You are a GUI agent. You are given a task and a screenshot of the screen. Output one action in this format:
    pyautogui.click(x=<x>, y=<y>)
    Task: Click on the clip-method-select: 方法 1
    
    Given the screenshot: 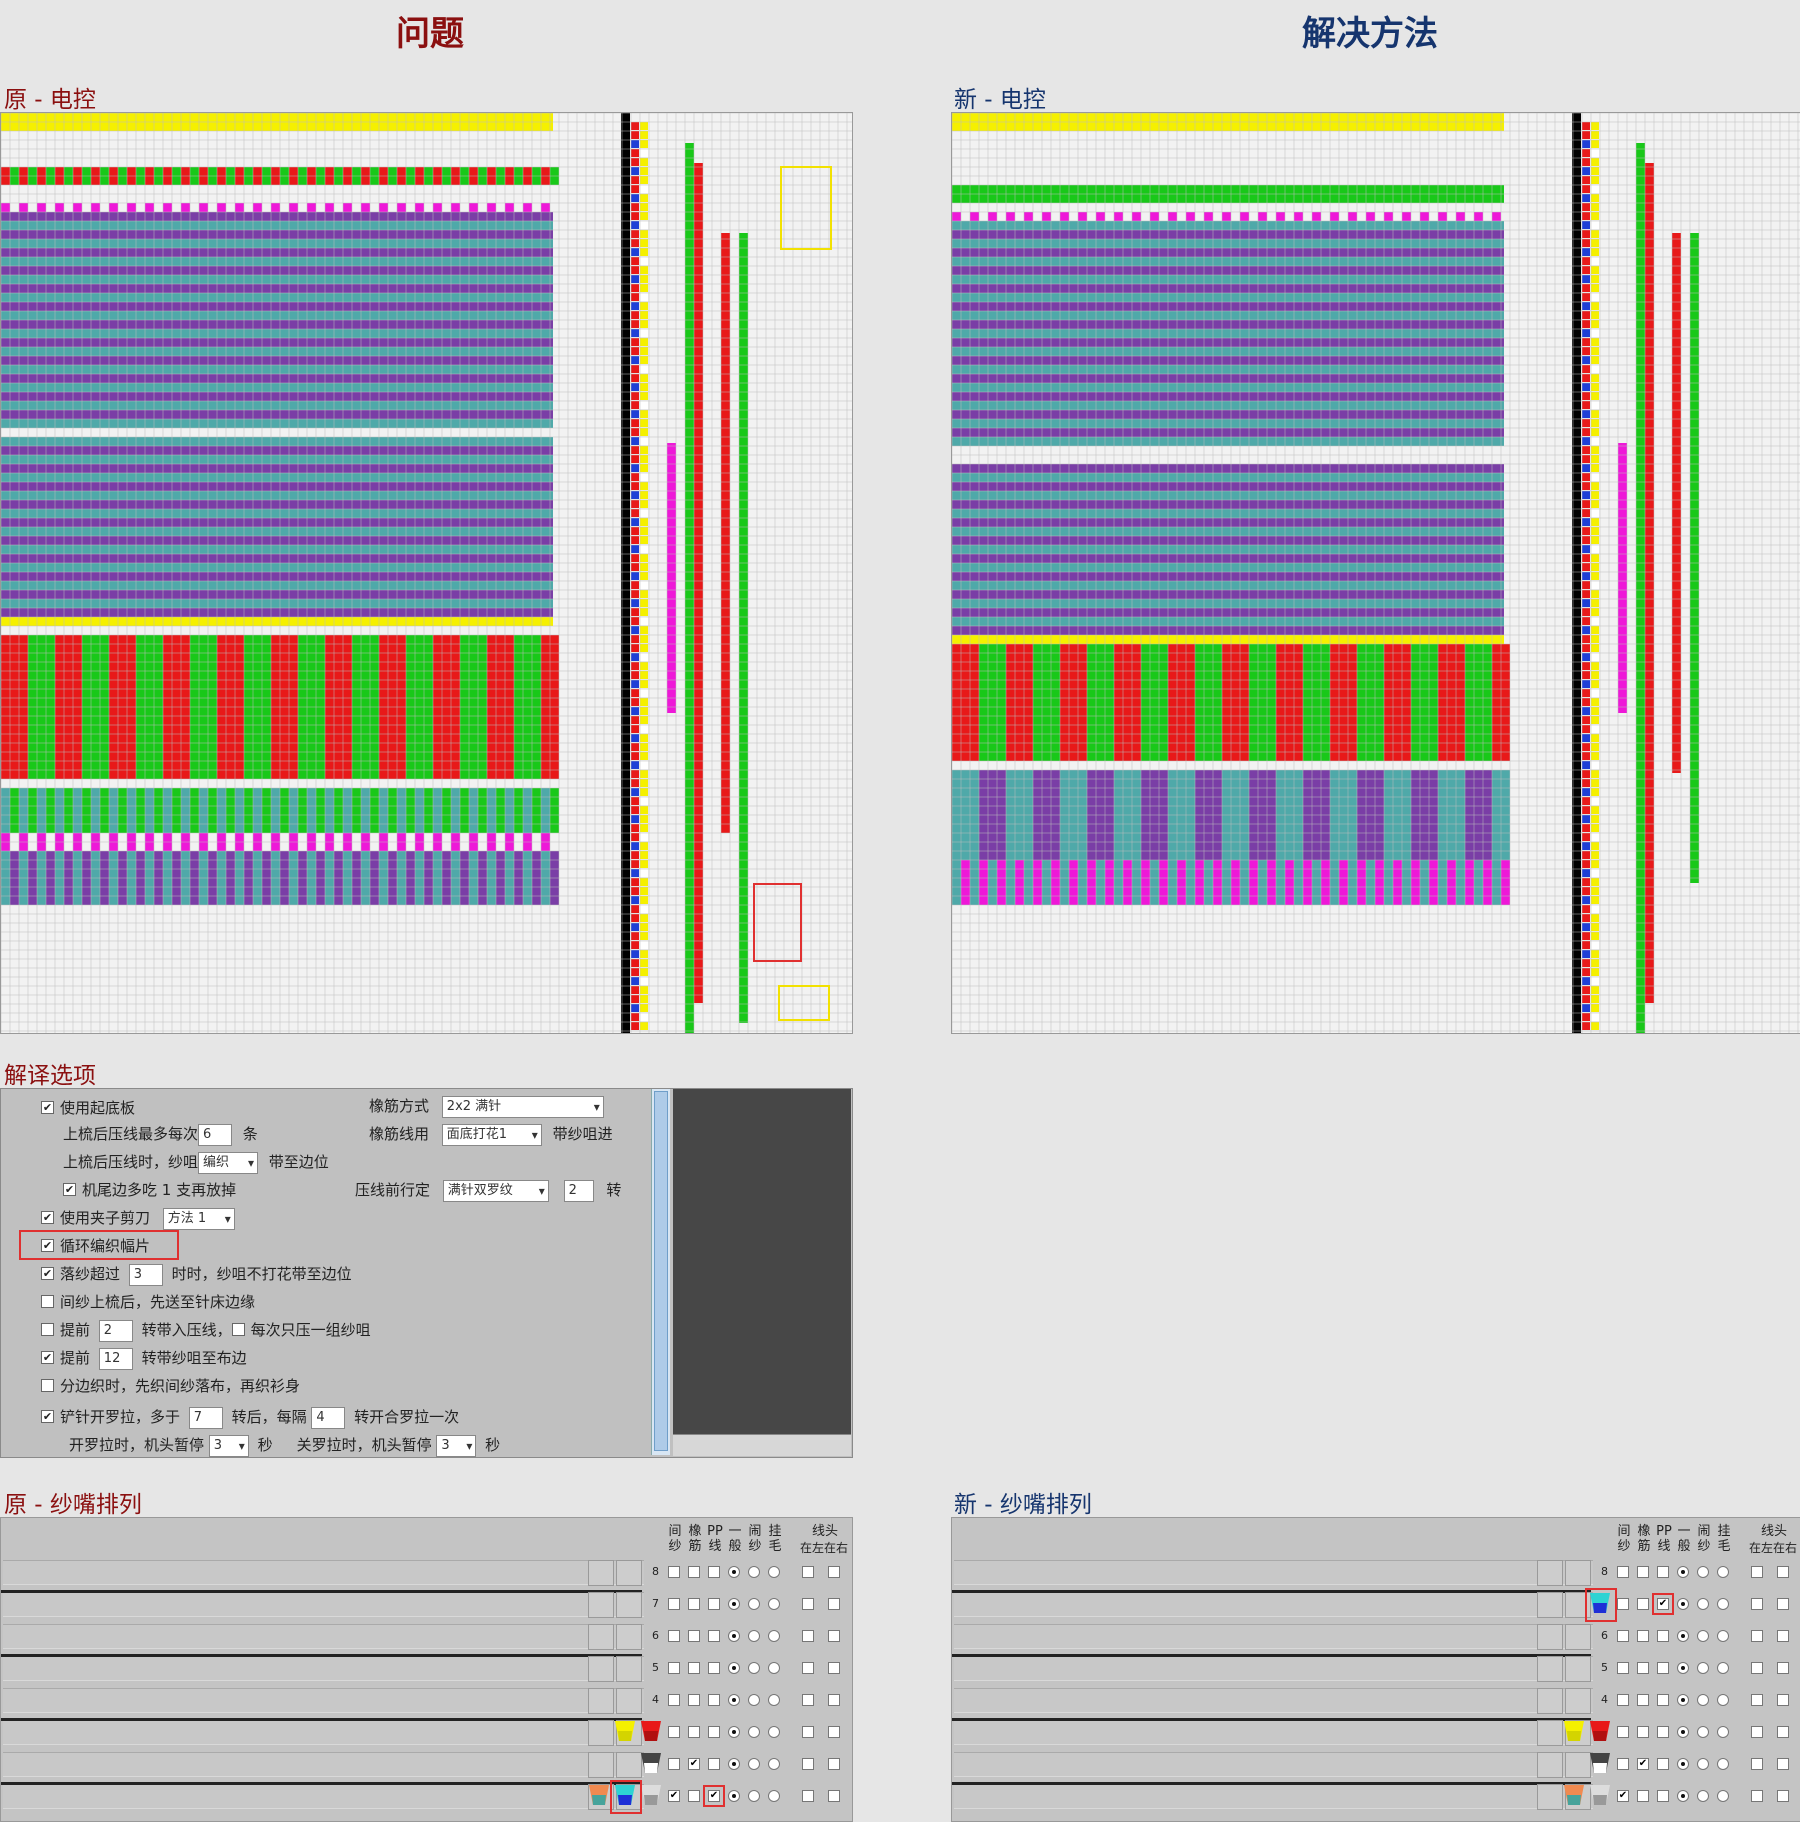 What is the action you would take?
    pyautogui.click(x=198, y=1218)
    